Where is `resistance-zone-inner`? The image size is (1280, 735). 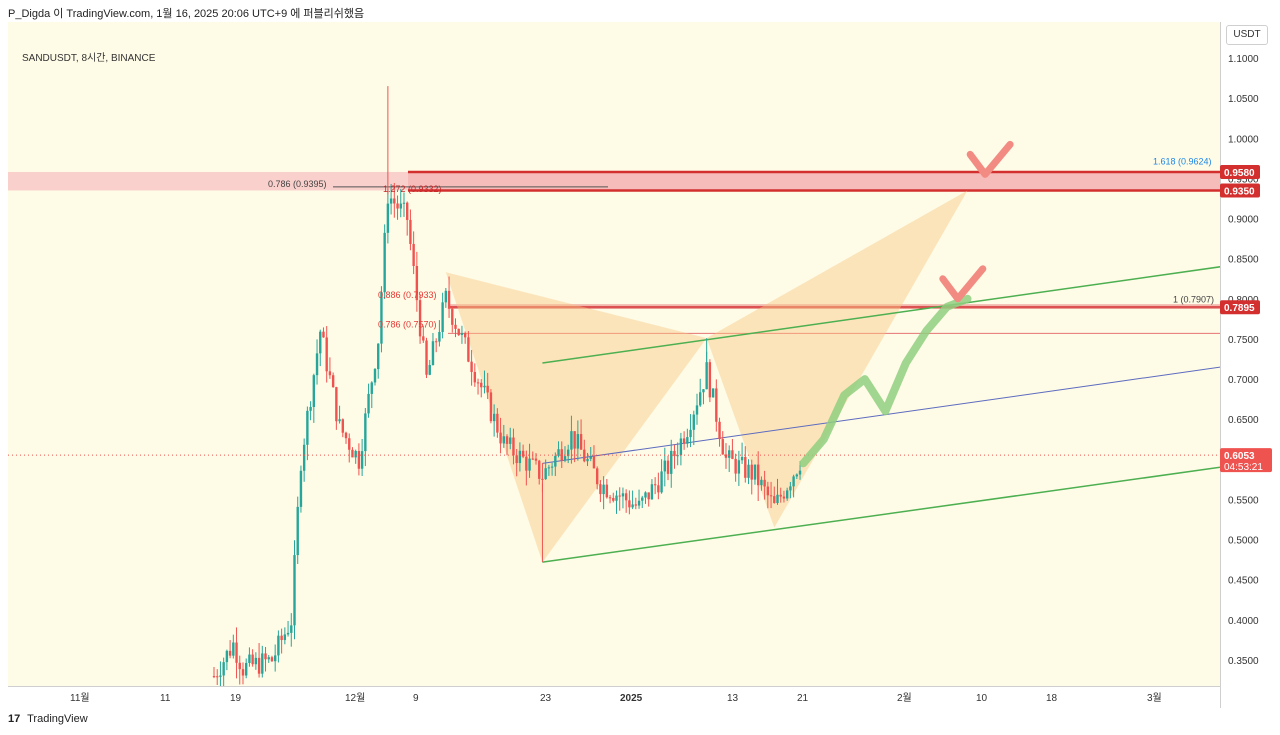 resistance-zone-inner is located at coordinates (814, 181).